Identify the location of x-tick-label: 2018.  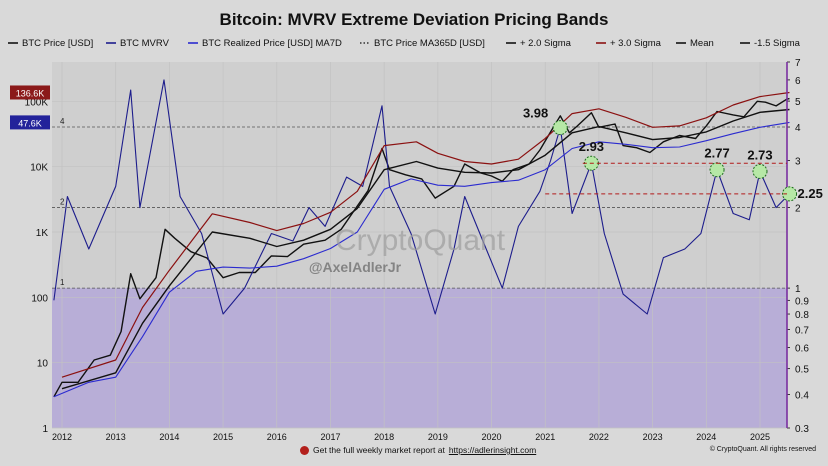
(384, 437).